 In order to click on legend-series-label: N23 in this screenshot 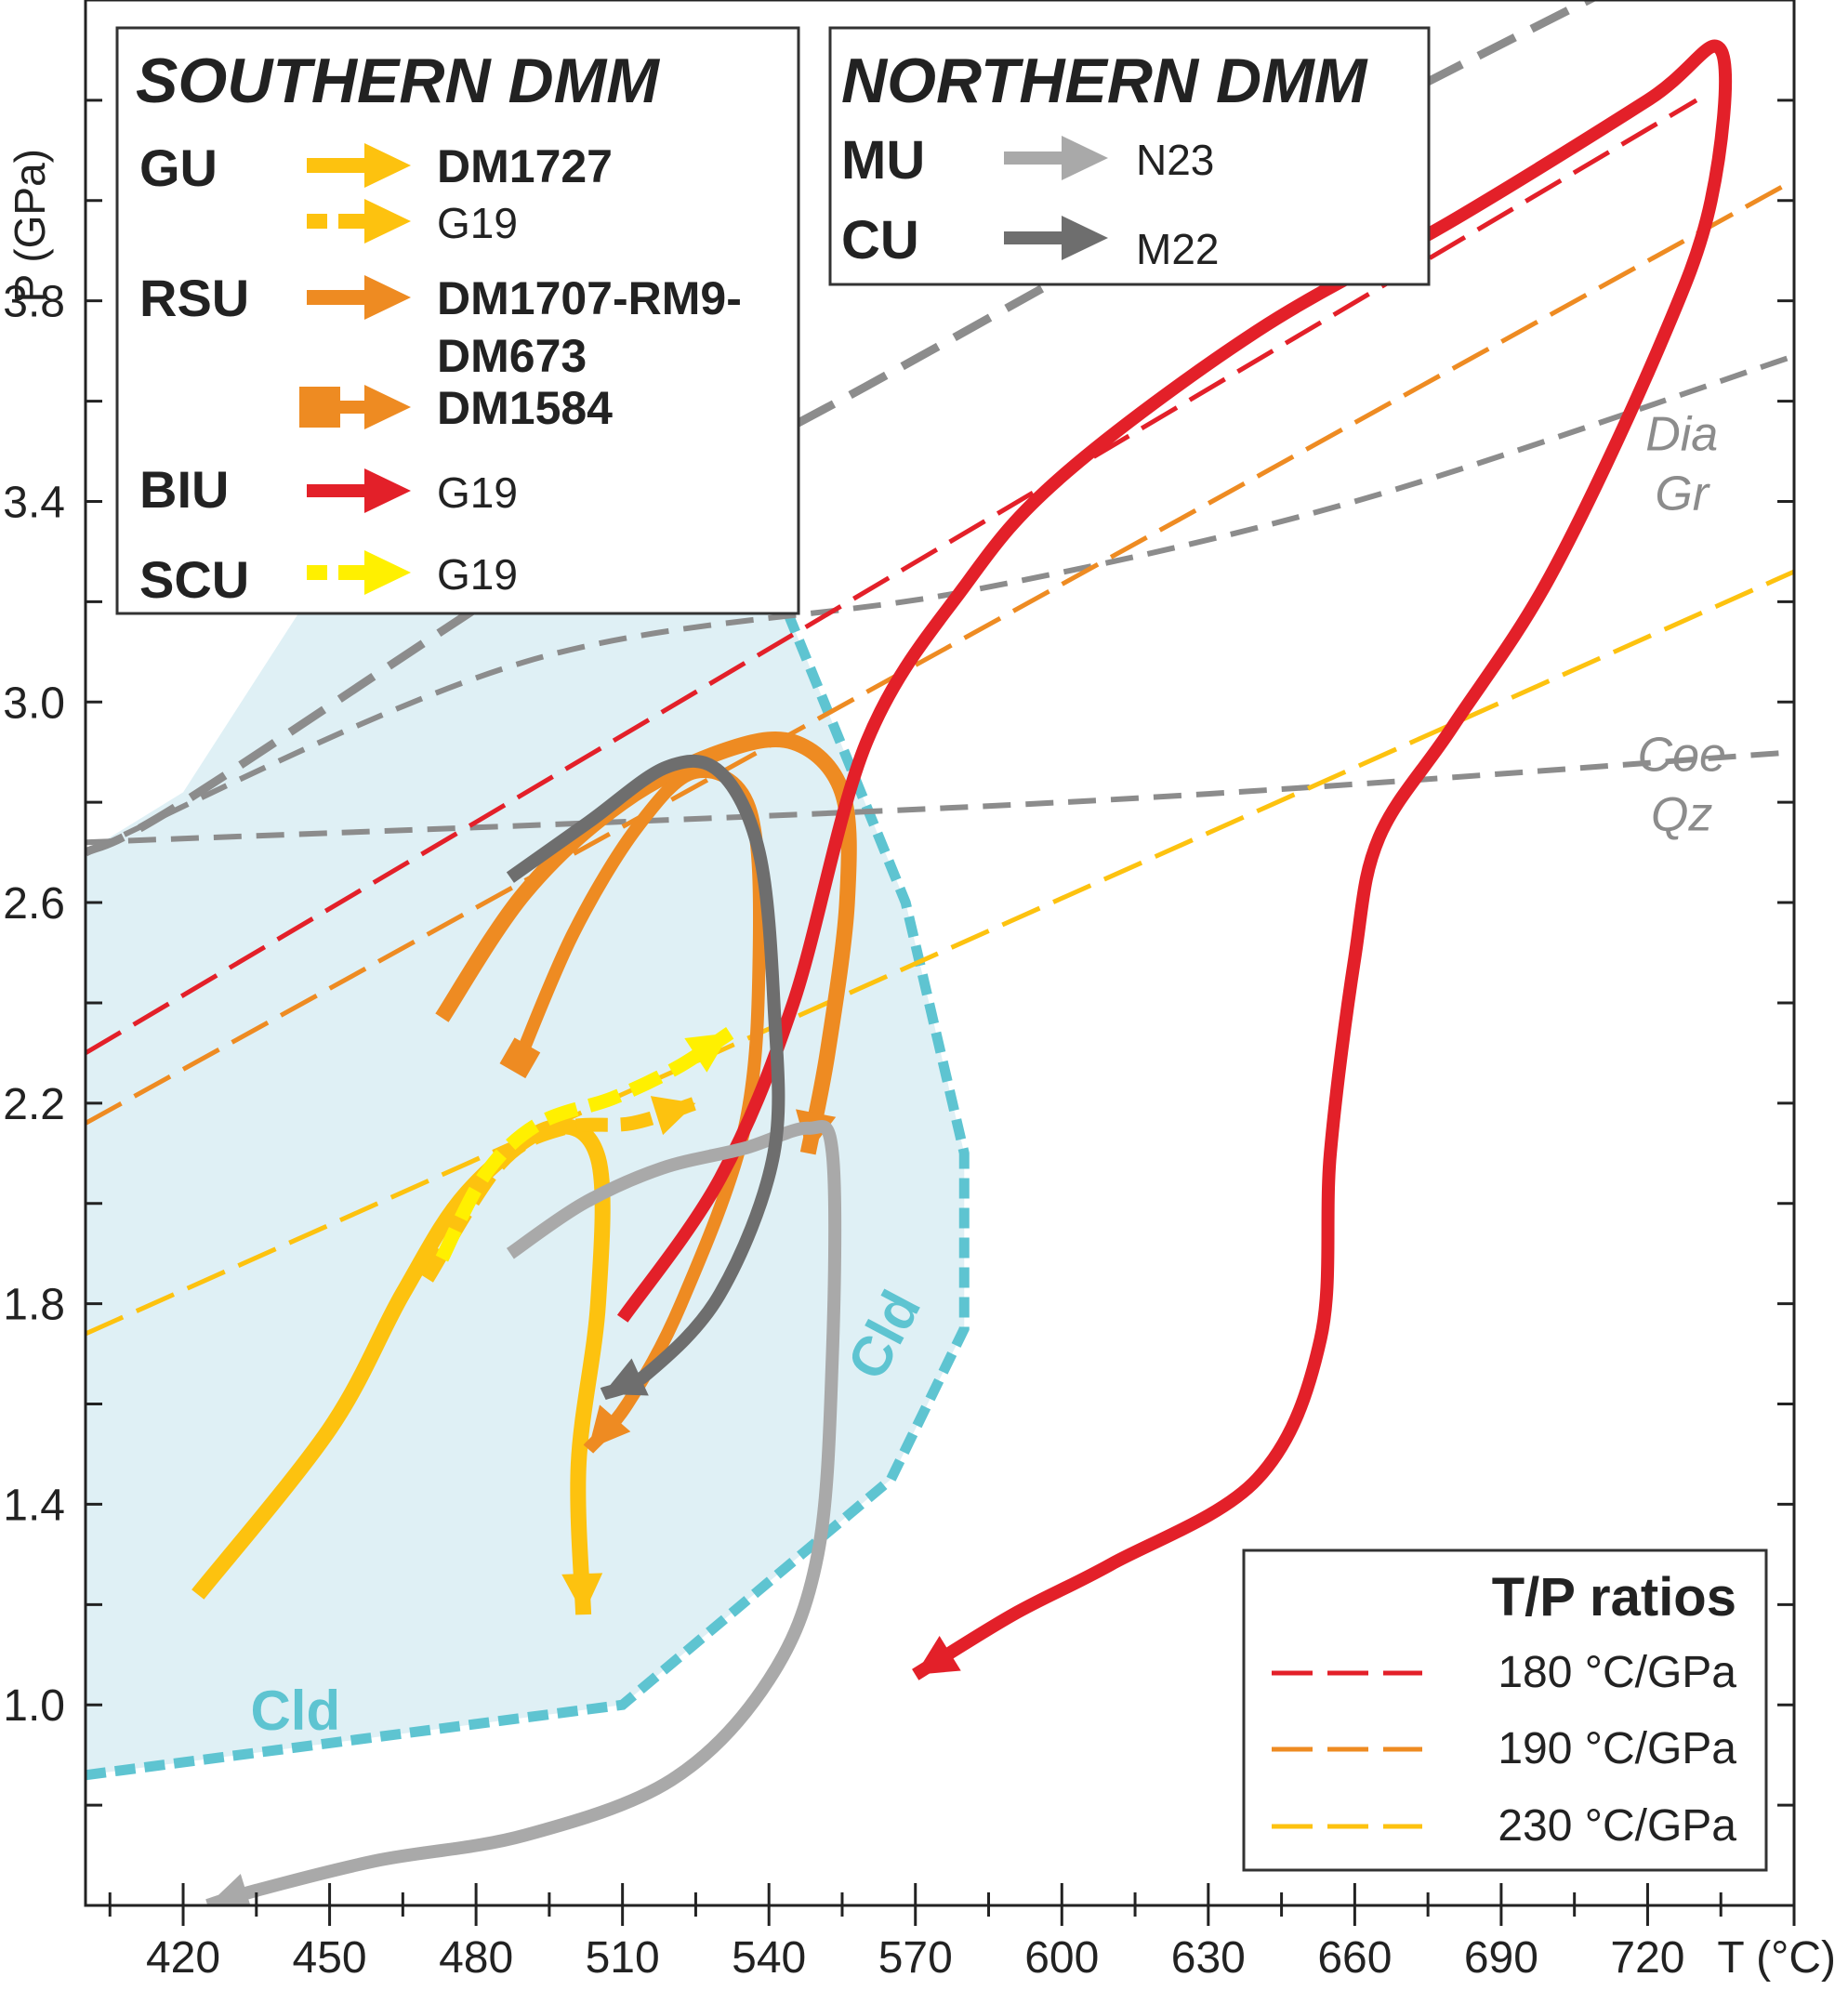, I will do `click(1175, 160)`.